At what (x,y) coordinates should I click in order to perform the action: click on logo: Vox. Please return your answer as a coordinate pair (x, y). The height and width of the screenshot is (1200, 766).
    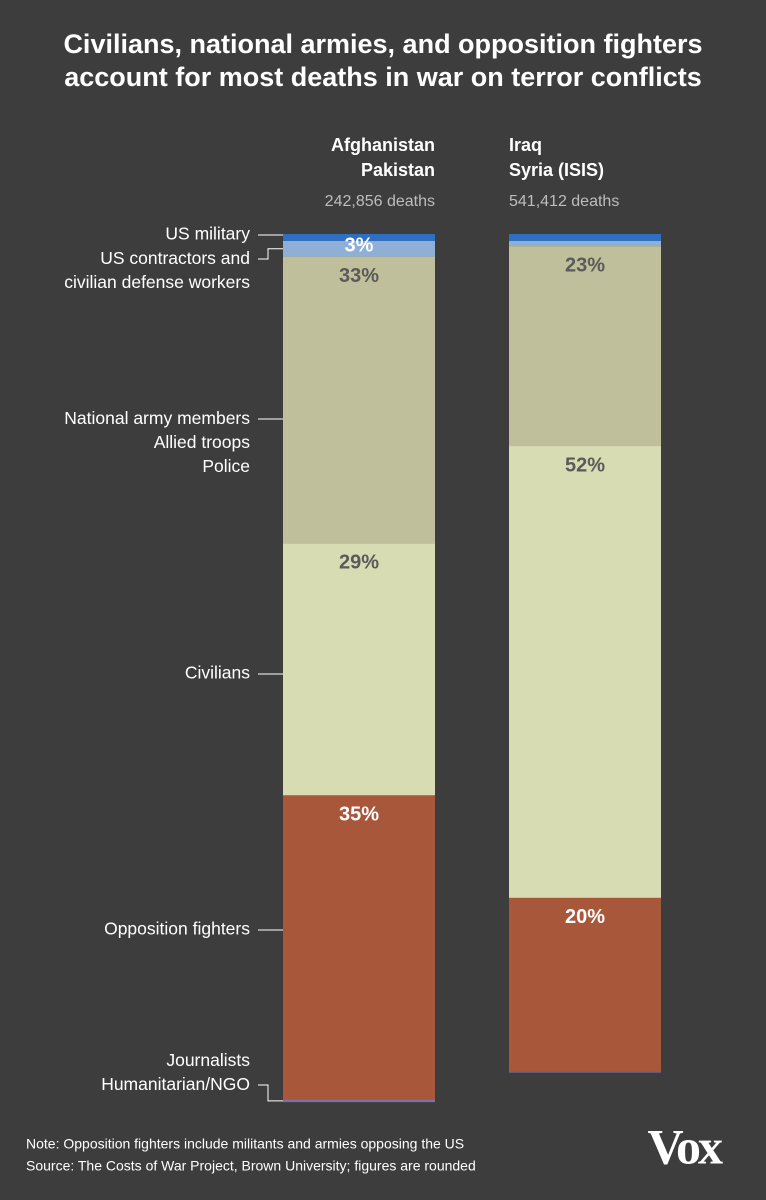
    Looking at the image, I should click on (685, 1146).